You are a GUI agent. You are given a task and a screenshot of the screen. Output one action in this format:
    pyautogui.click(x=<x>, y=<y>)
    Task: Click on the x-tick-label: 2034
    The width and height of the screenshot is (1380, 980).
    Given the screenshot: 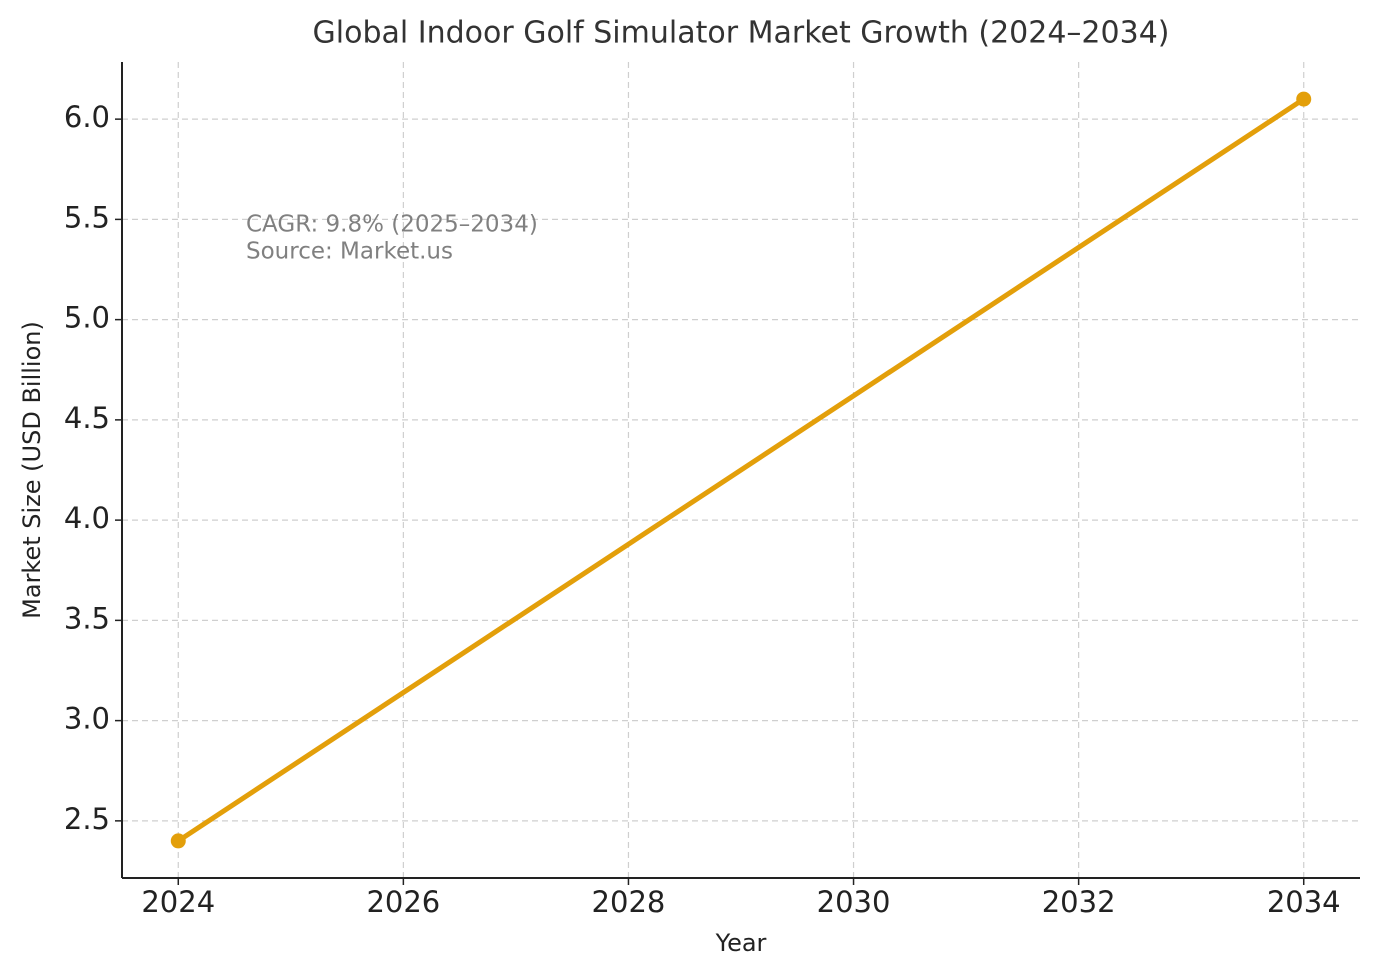 What is the action you would take?
    pyautogui.click(x=1304, y=902)
    